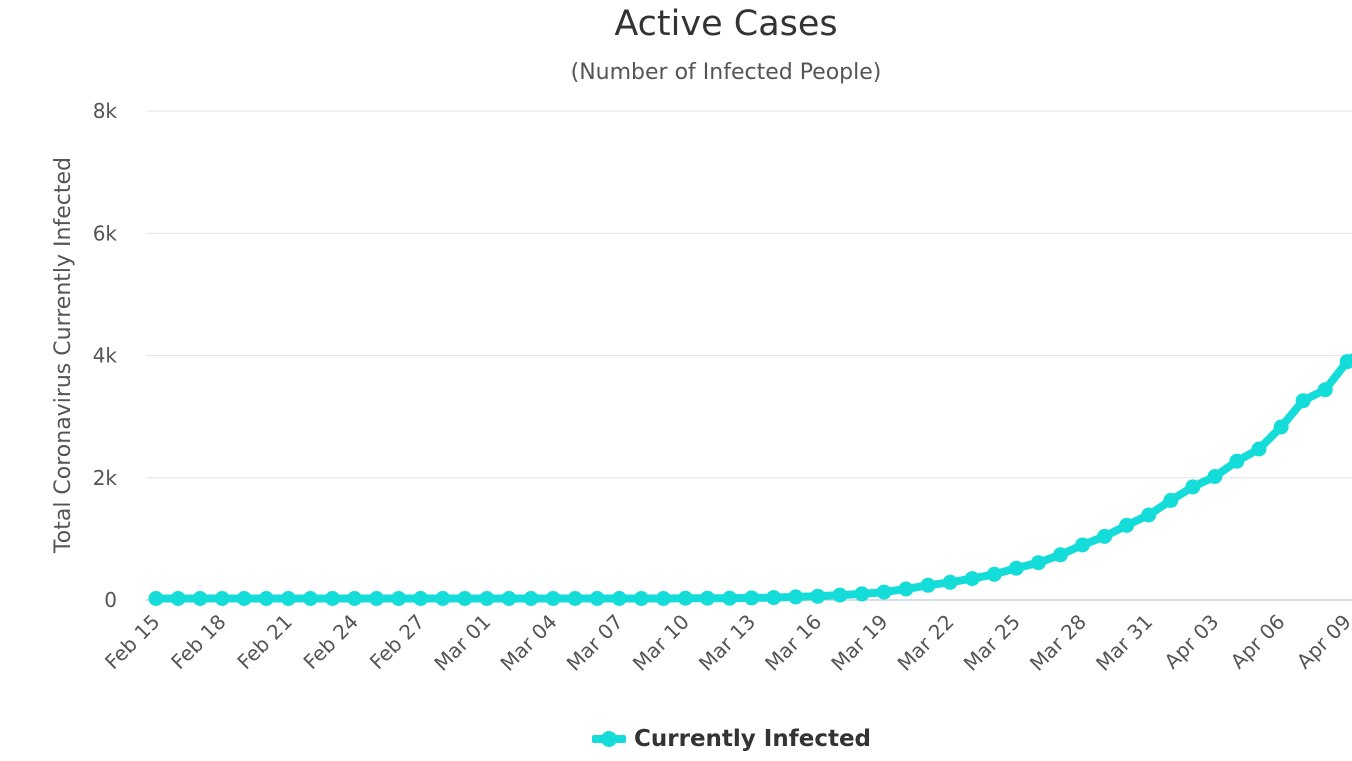 This screenshot has height=761, width=1352. Describe the element at coordinates (528, 643) in the screenshot. I see `x-tick-label: Mar 04` at that location.